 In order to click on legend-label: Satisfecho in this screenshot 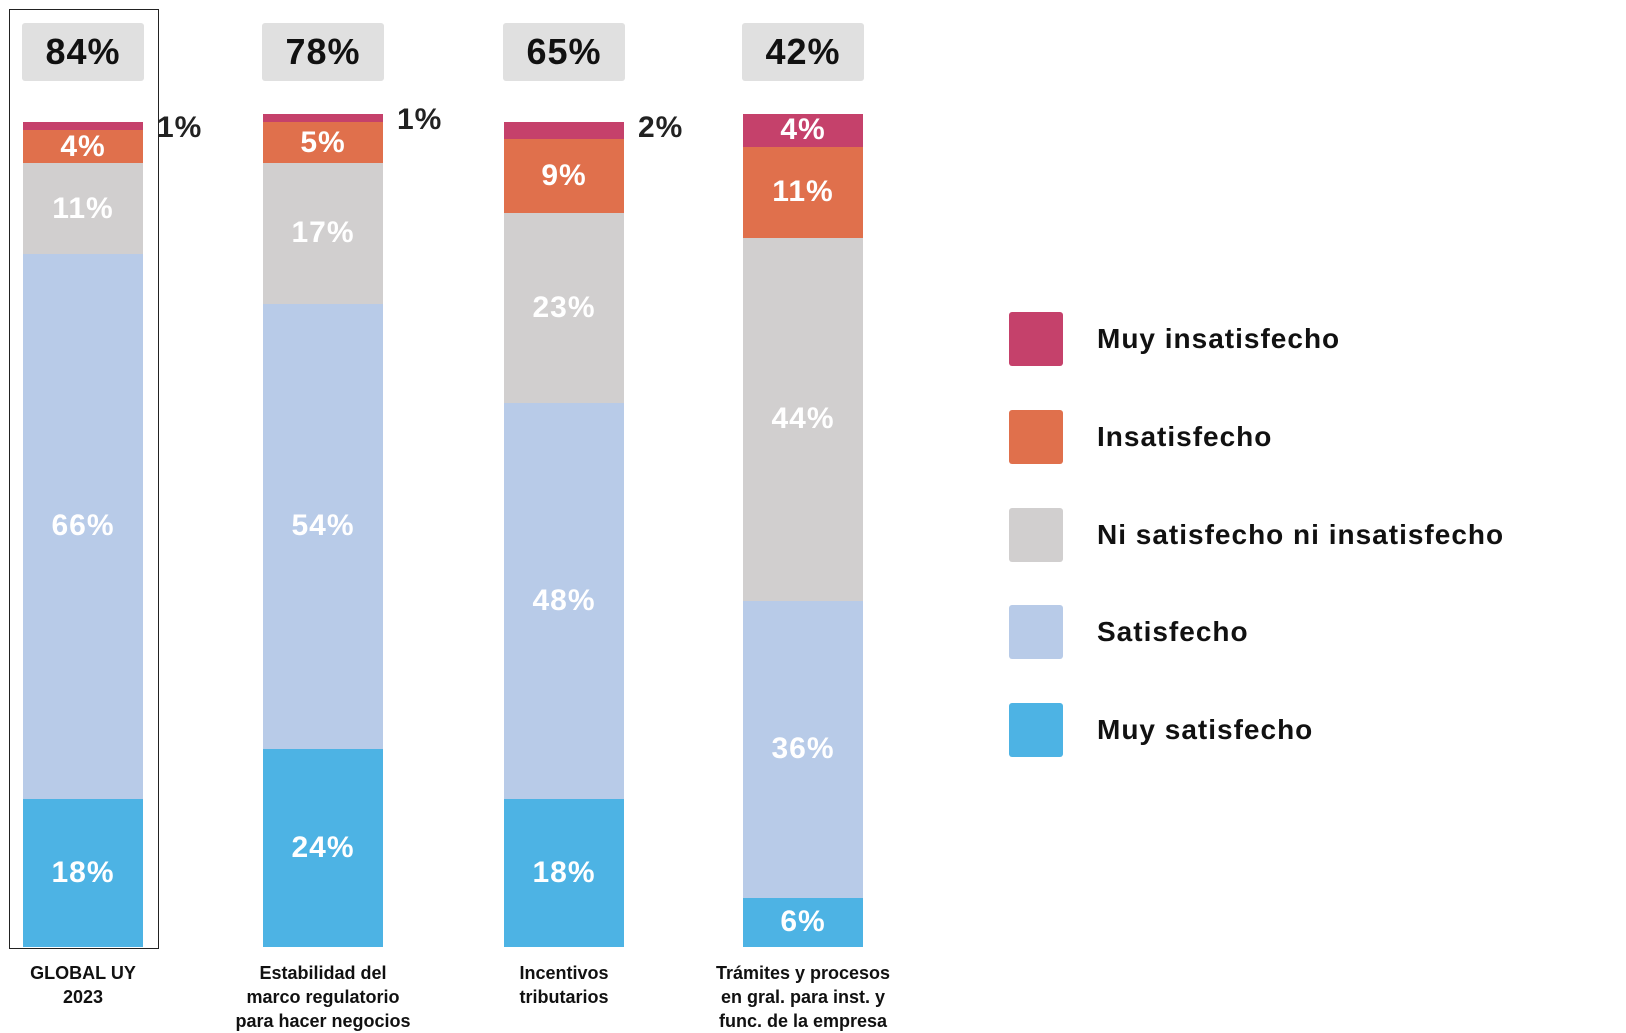, I will do `click(1173, 631)`.